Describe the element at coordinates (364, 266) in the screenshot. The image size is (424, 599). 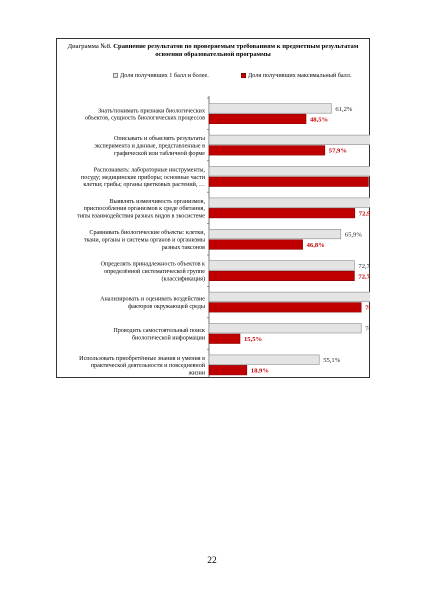
I see `data-label-series-1: 72,7%` at that location.